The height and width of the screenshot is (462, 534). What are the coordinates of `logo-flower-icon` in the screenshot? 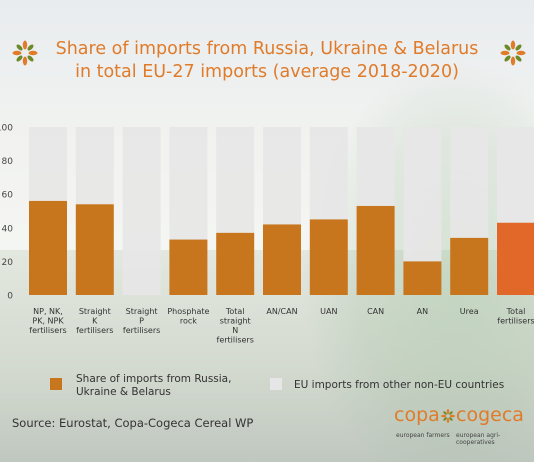 It's located at (448, 416).